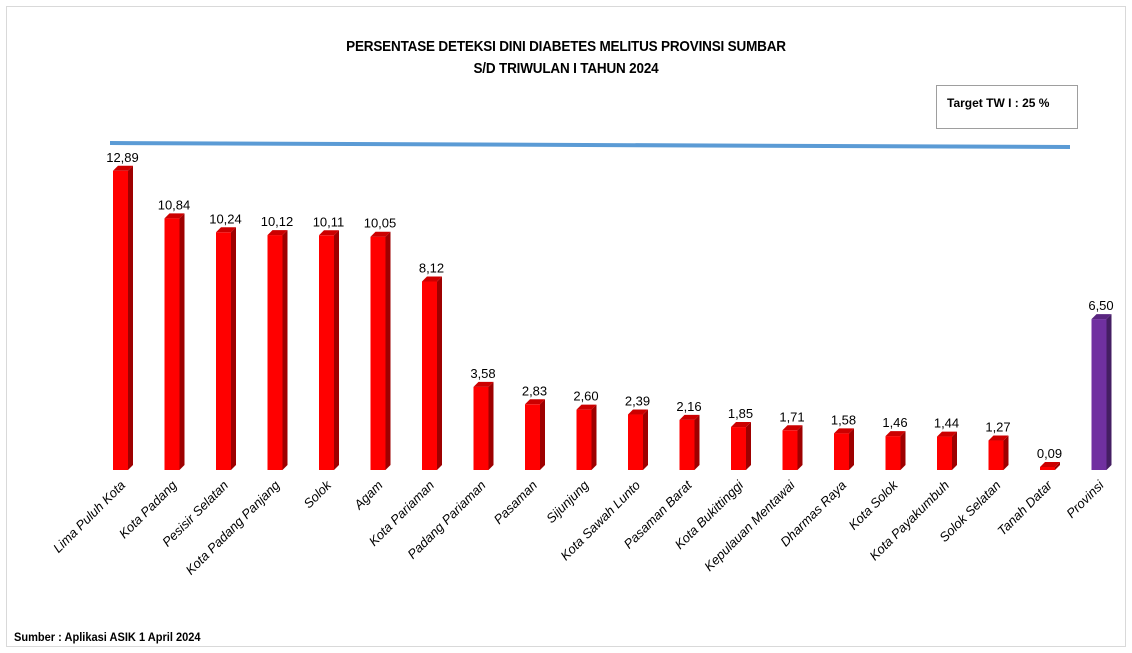  I want to click on source-note: Sumber : Aplikasi ASIK 1 April 2024, so click(107, 637).